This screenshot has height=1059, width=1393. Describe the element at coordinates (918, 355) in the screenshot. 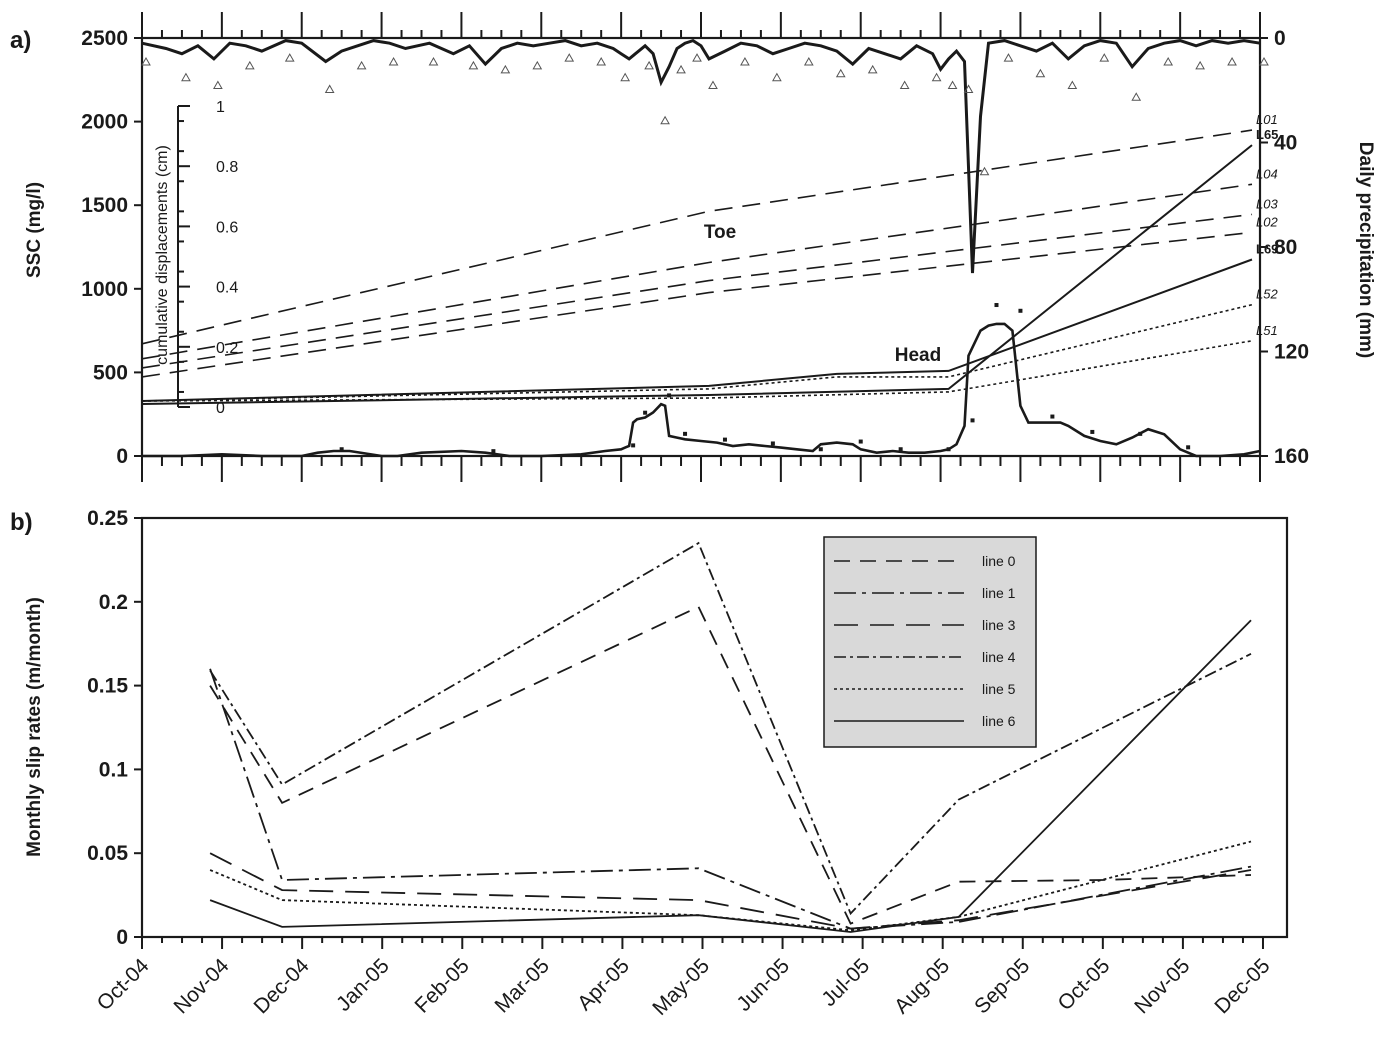

I see `head-annotation: Head` at that location.